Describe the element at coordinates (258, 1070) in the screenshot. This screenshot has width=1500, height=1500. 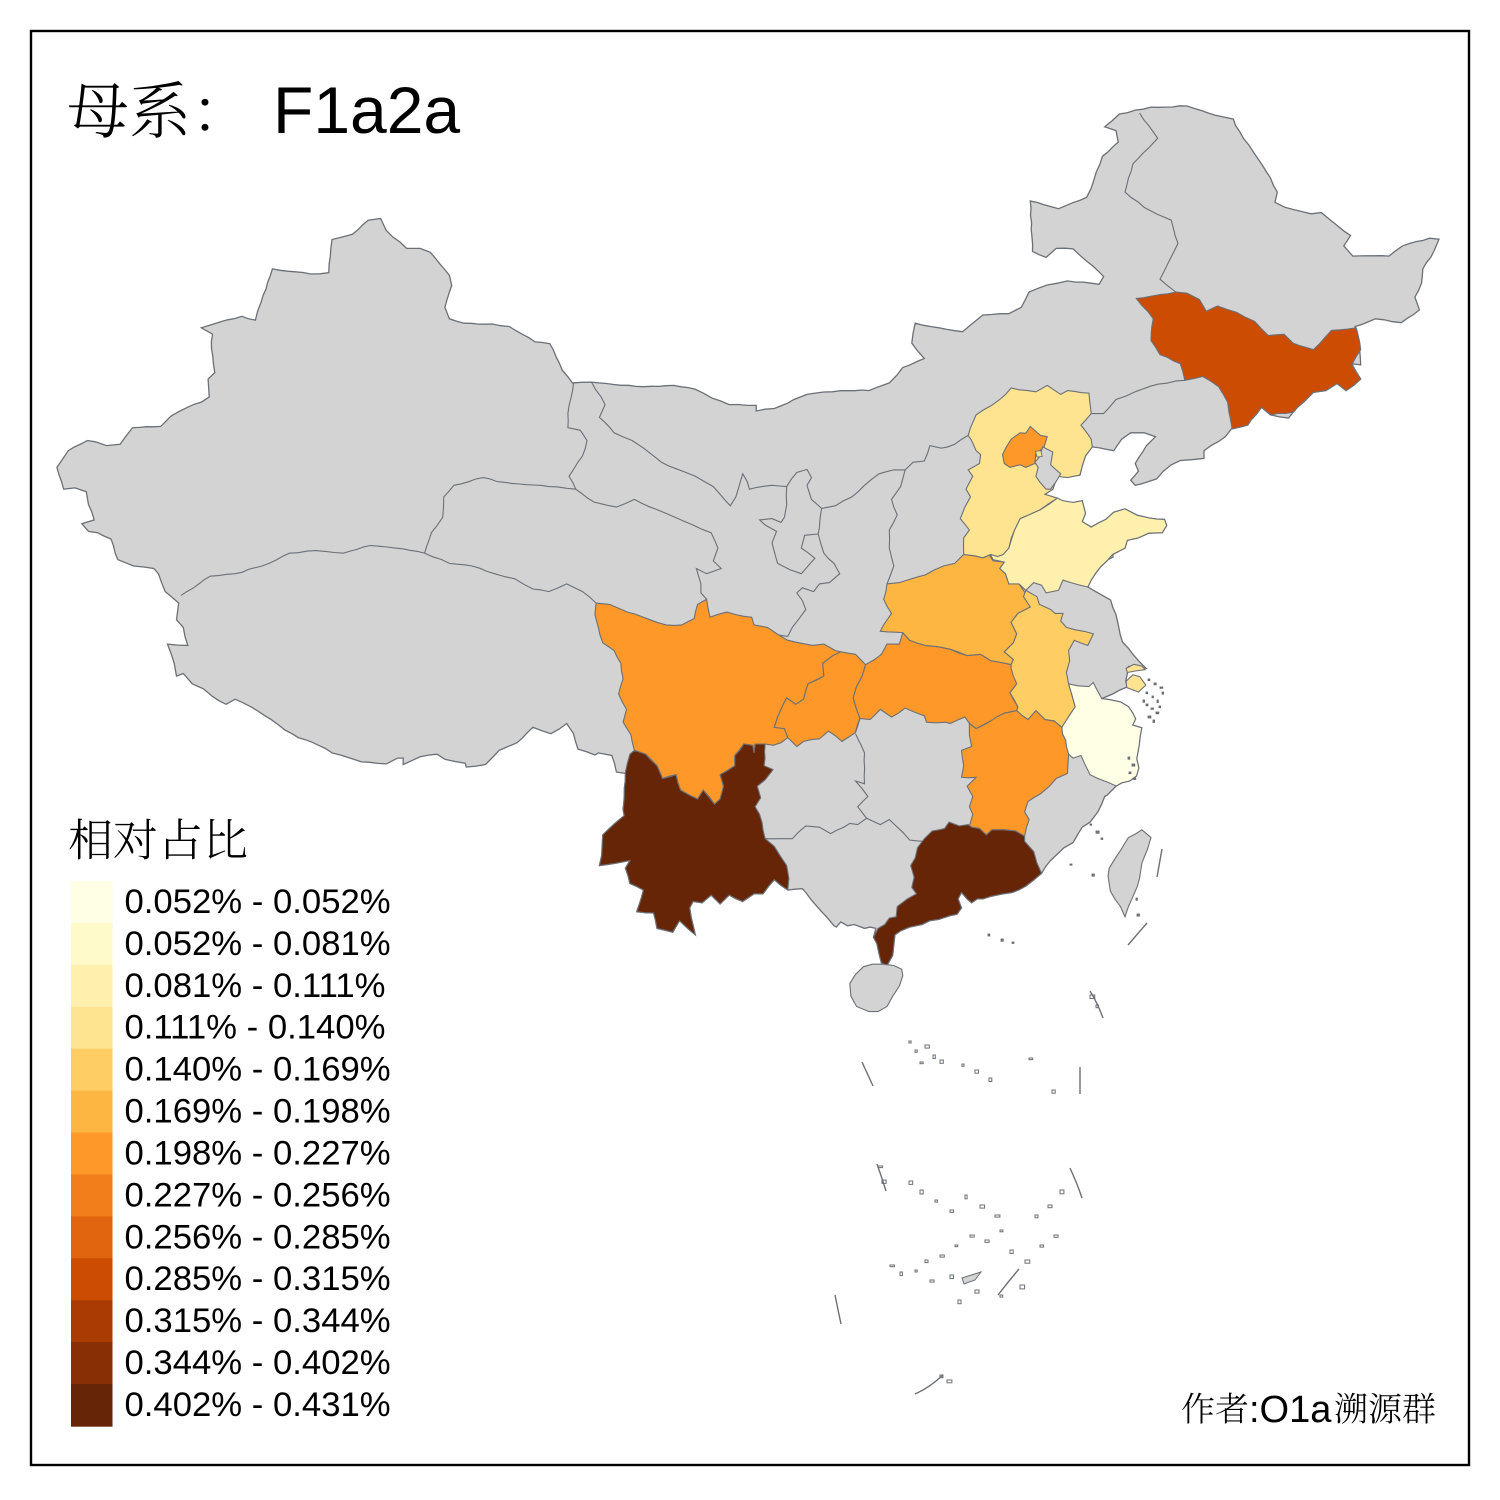
I see `svg-text: 0.140% - 0.169%` at that location.